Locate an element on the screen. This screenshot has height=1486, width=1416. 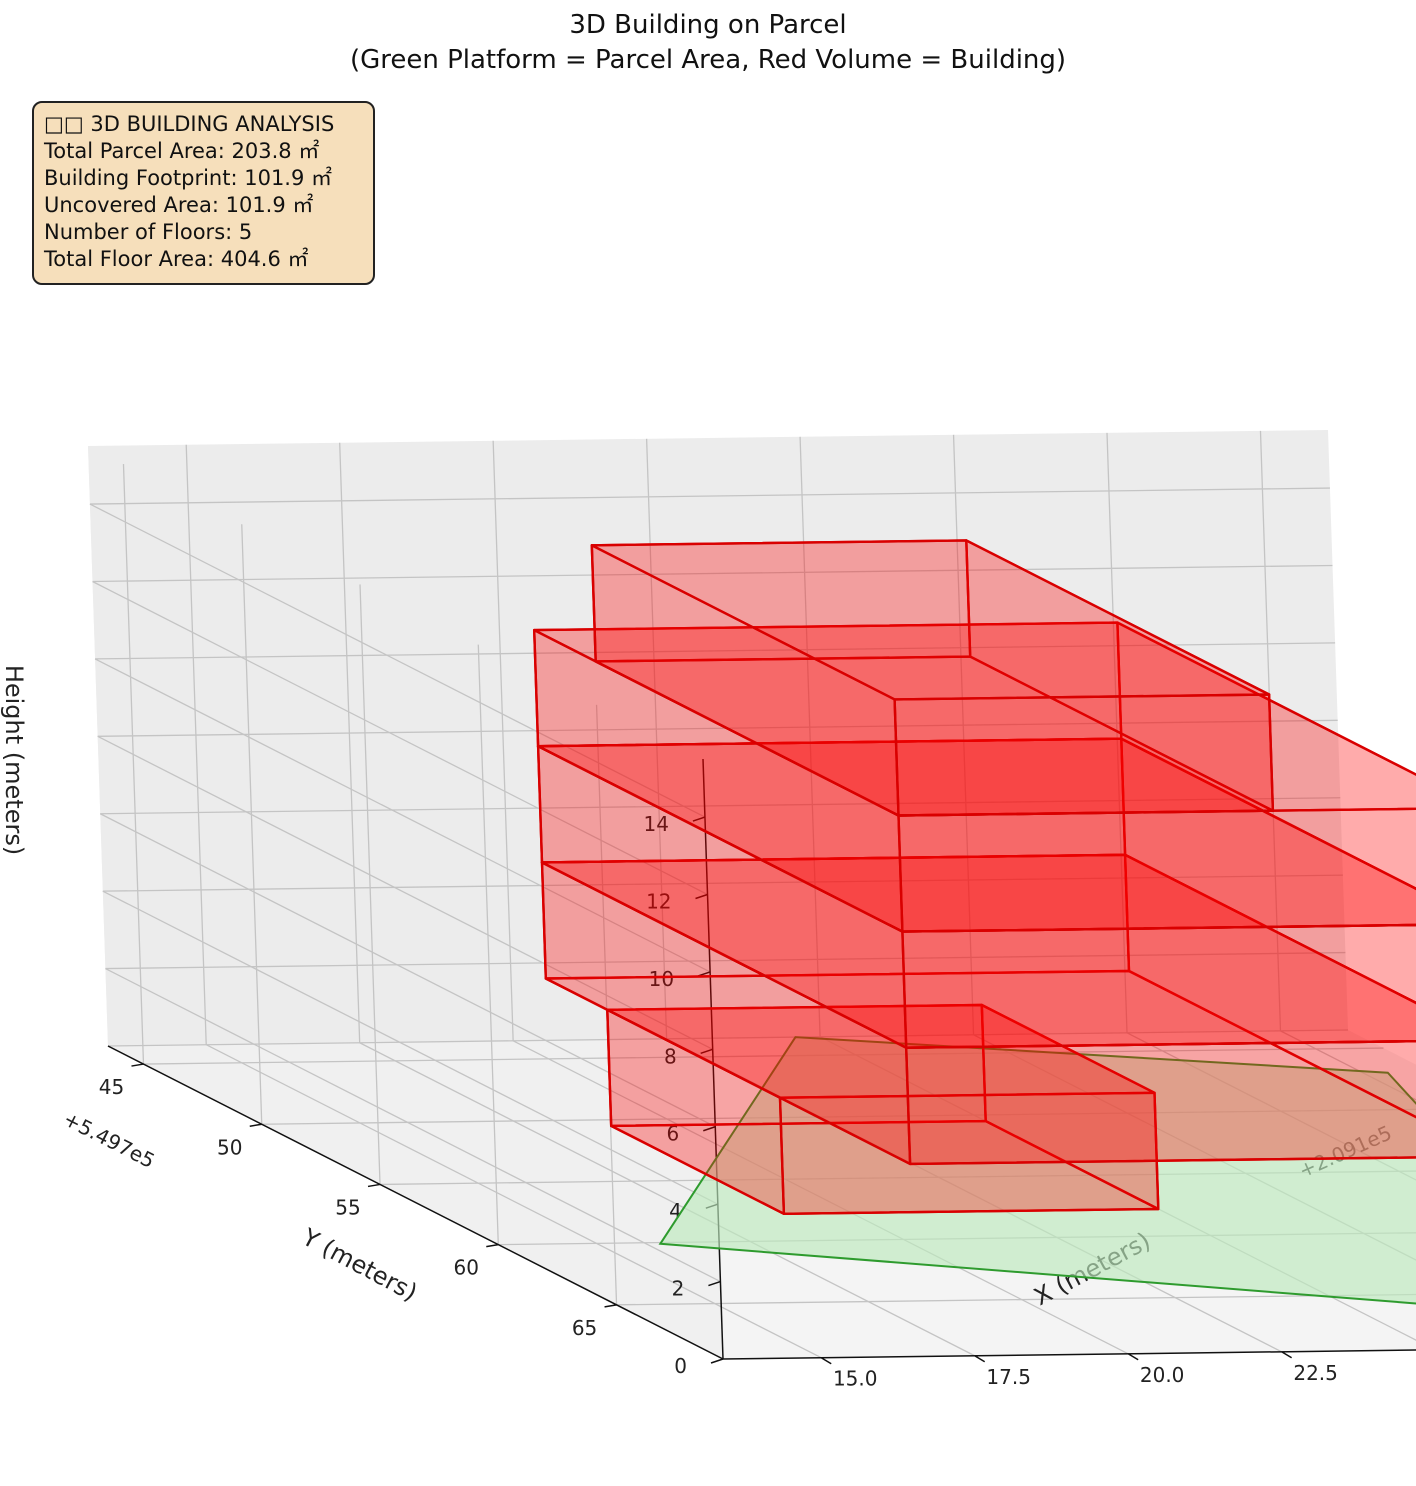
x-tick-label: 22.5 is located at coordinates (1315, 1373).